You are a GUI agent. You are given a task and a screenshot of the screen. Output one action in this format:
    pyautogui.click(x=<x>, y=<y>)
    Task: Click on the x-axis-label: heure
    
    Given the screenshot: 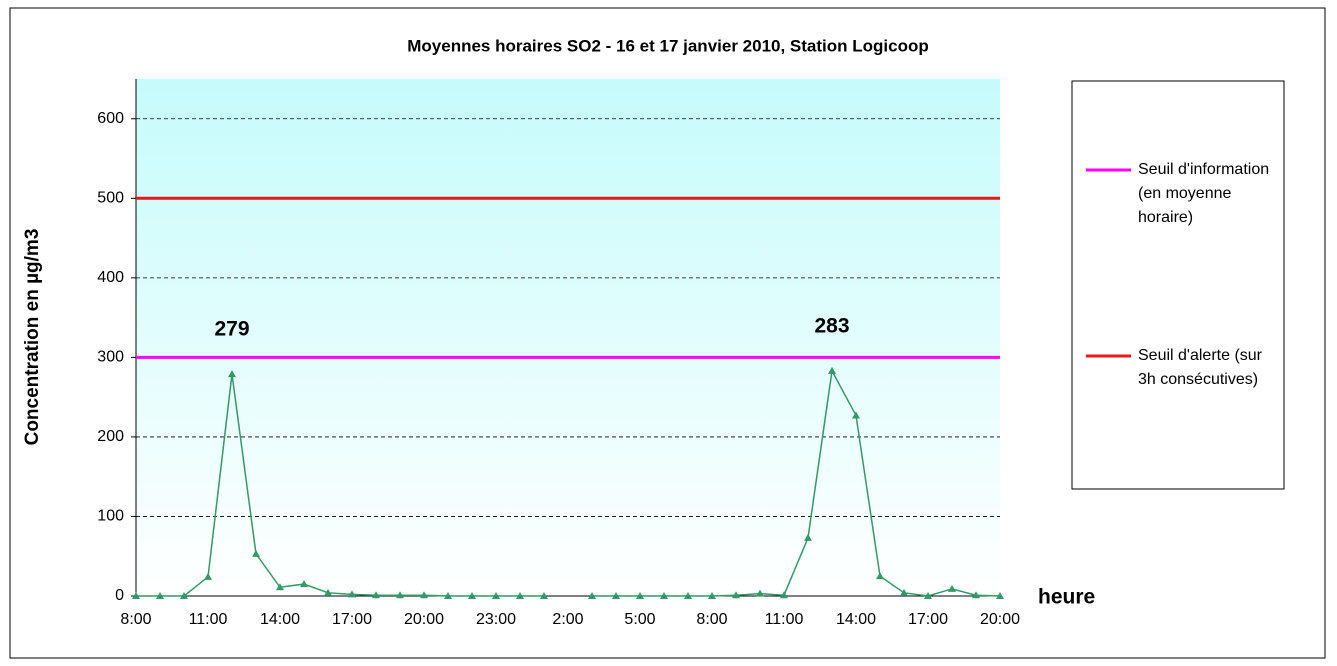 What is the action you would take?
    pyautogui.click(x=1066, y=597)
    